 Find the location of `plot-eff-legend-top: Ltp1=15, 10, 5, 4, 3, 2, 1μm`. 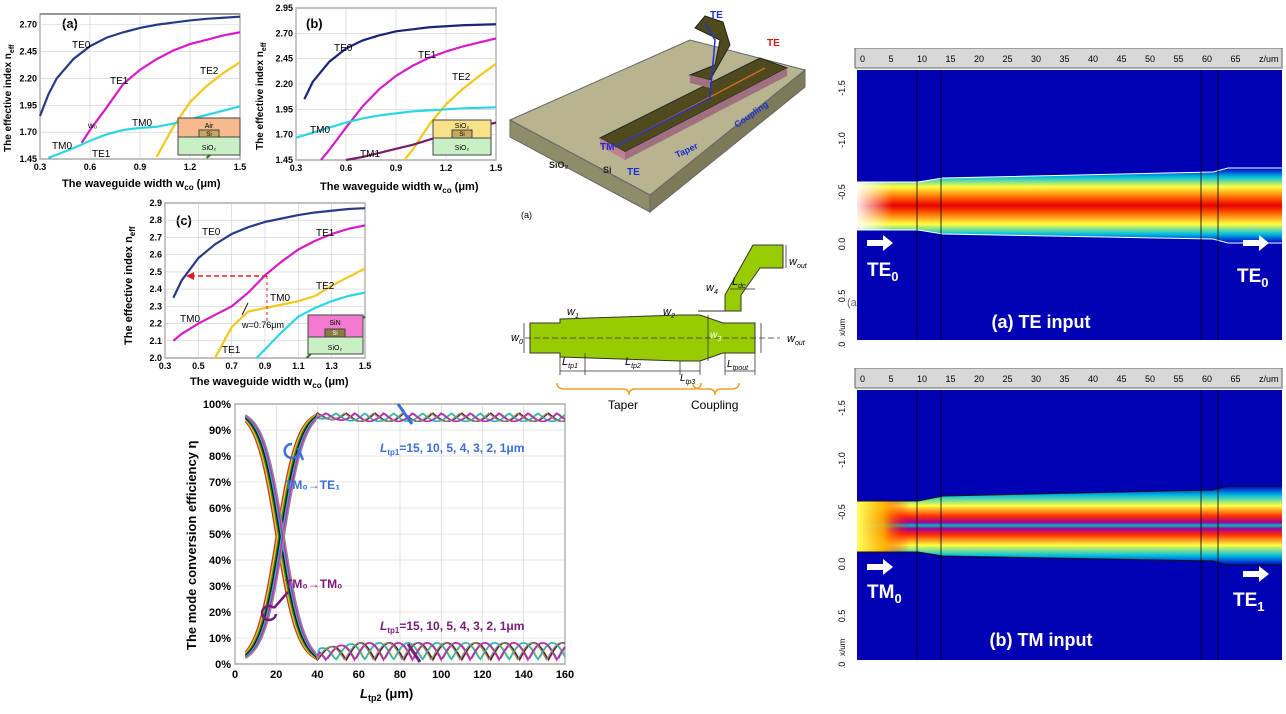

plot-eff-legend-top: Ltp1=15, 10, 5, 4, 3, 2, 1μm is located at coordinates (452, 449).